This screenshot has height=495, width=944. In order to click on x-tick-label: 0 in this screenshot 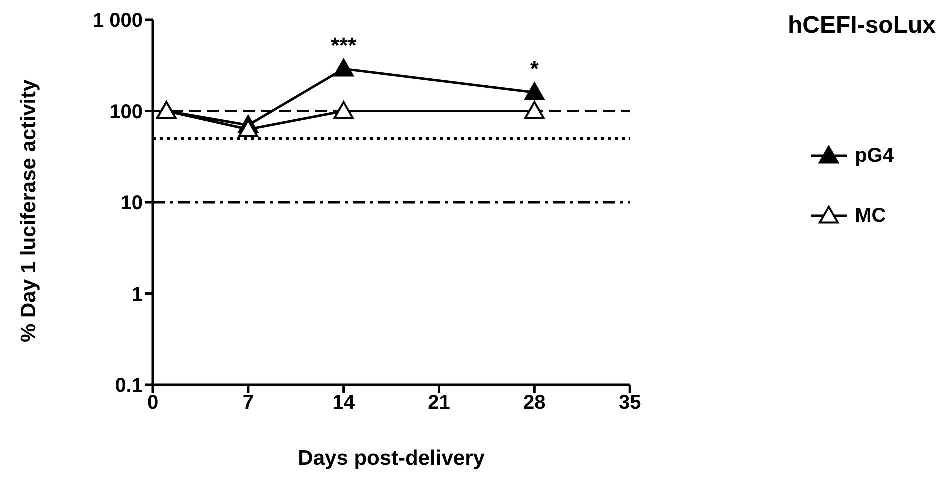, I will do `click(153, 403)`.